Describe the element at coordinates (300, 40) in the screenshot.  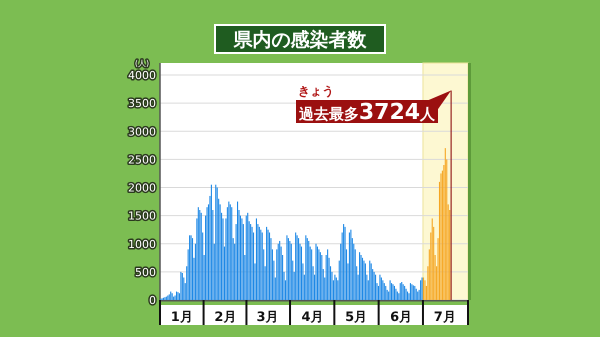
I see `chart-title: 県内の感染者数` at that location.